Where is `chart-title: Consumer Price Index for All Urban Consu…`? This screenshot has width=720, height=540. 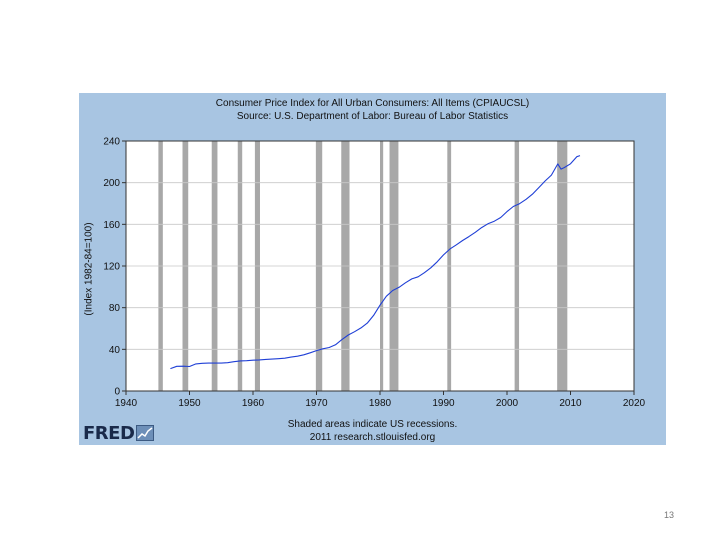 chart-title: Consumer Price Index for All Urban Consu… is located at coordinates (372, 103).